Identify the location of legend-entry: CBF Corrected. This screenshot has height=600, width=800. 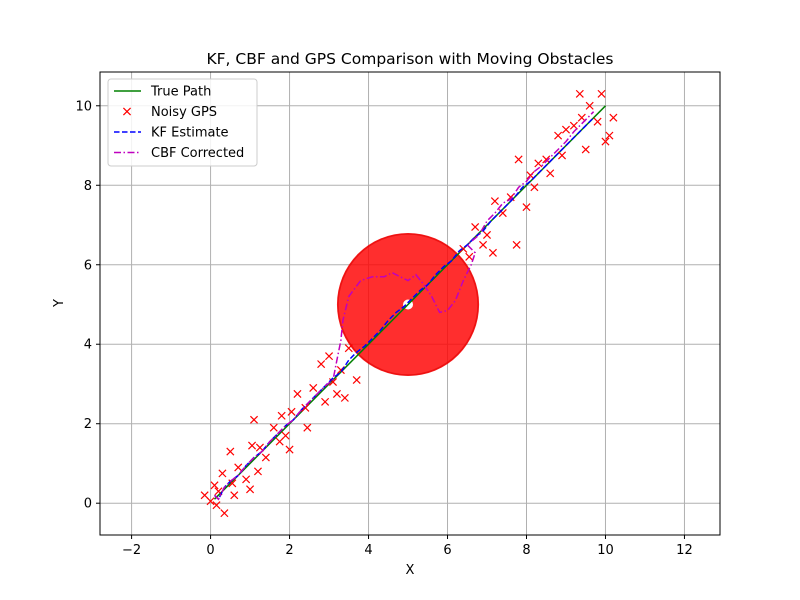
(179, 153).